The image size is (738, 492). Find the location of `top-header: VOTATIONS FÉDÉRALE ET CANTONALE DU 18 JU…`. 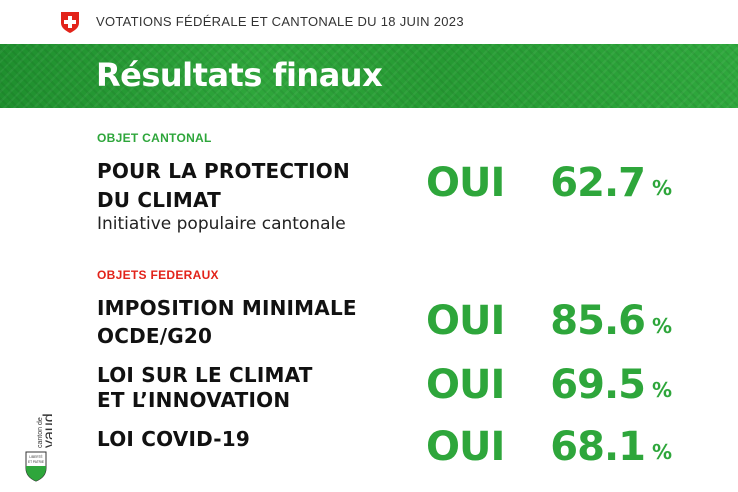

top-header: VOTATIONS FÉDÉRALE ET CANTONALE DU 18 JU… is located at coordinates (369, 22).